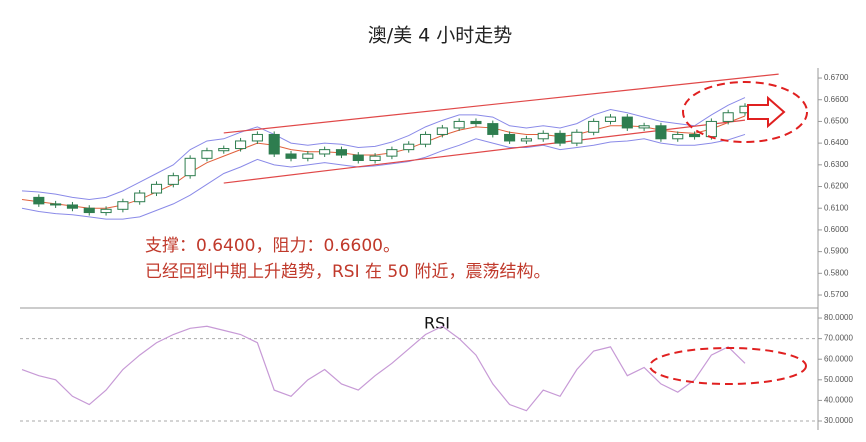 This screenshot has height=442, width=866. What do you see at coordinates (836, 164) in the screenshot?
I see `y-tick-label: 0.6300` at bounding box center [836, 164].